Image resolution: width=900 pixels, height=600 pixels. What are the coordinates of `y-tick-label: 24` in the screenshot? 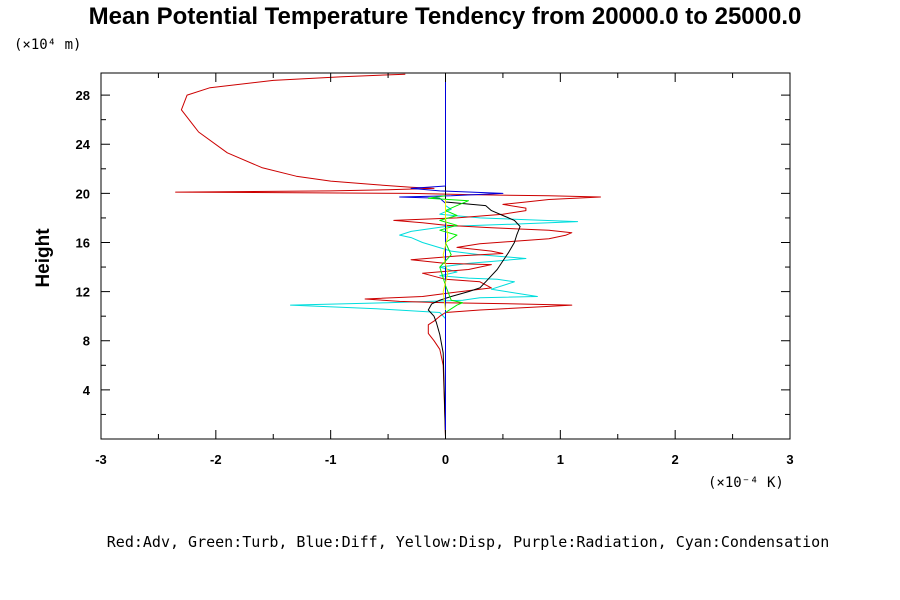 It's located at (83, 144).